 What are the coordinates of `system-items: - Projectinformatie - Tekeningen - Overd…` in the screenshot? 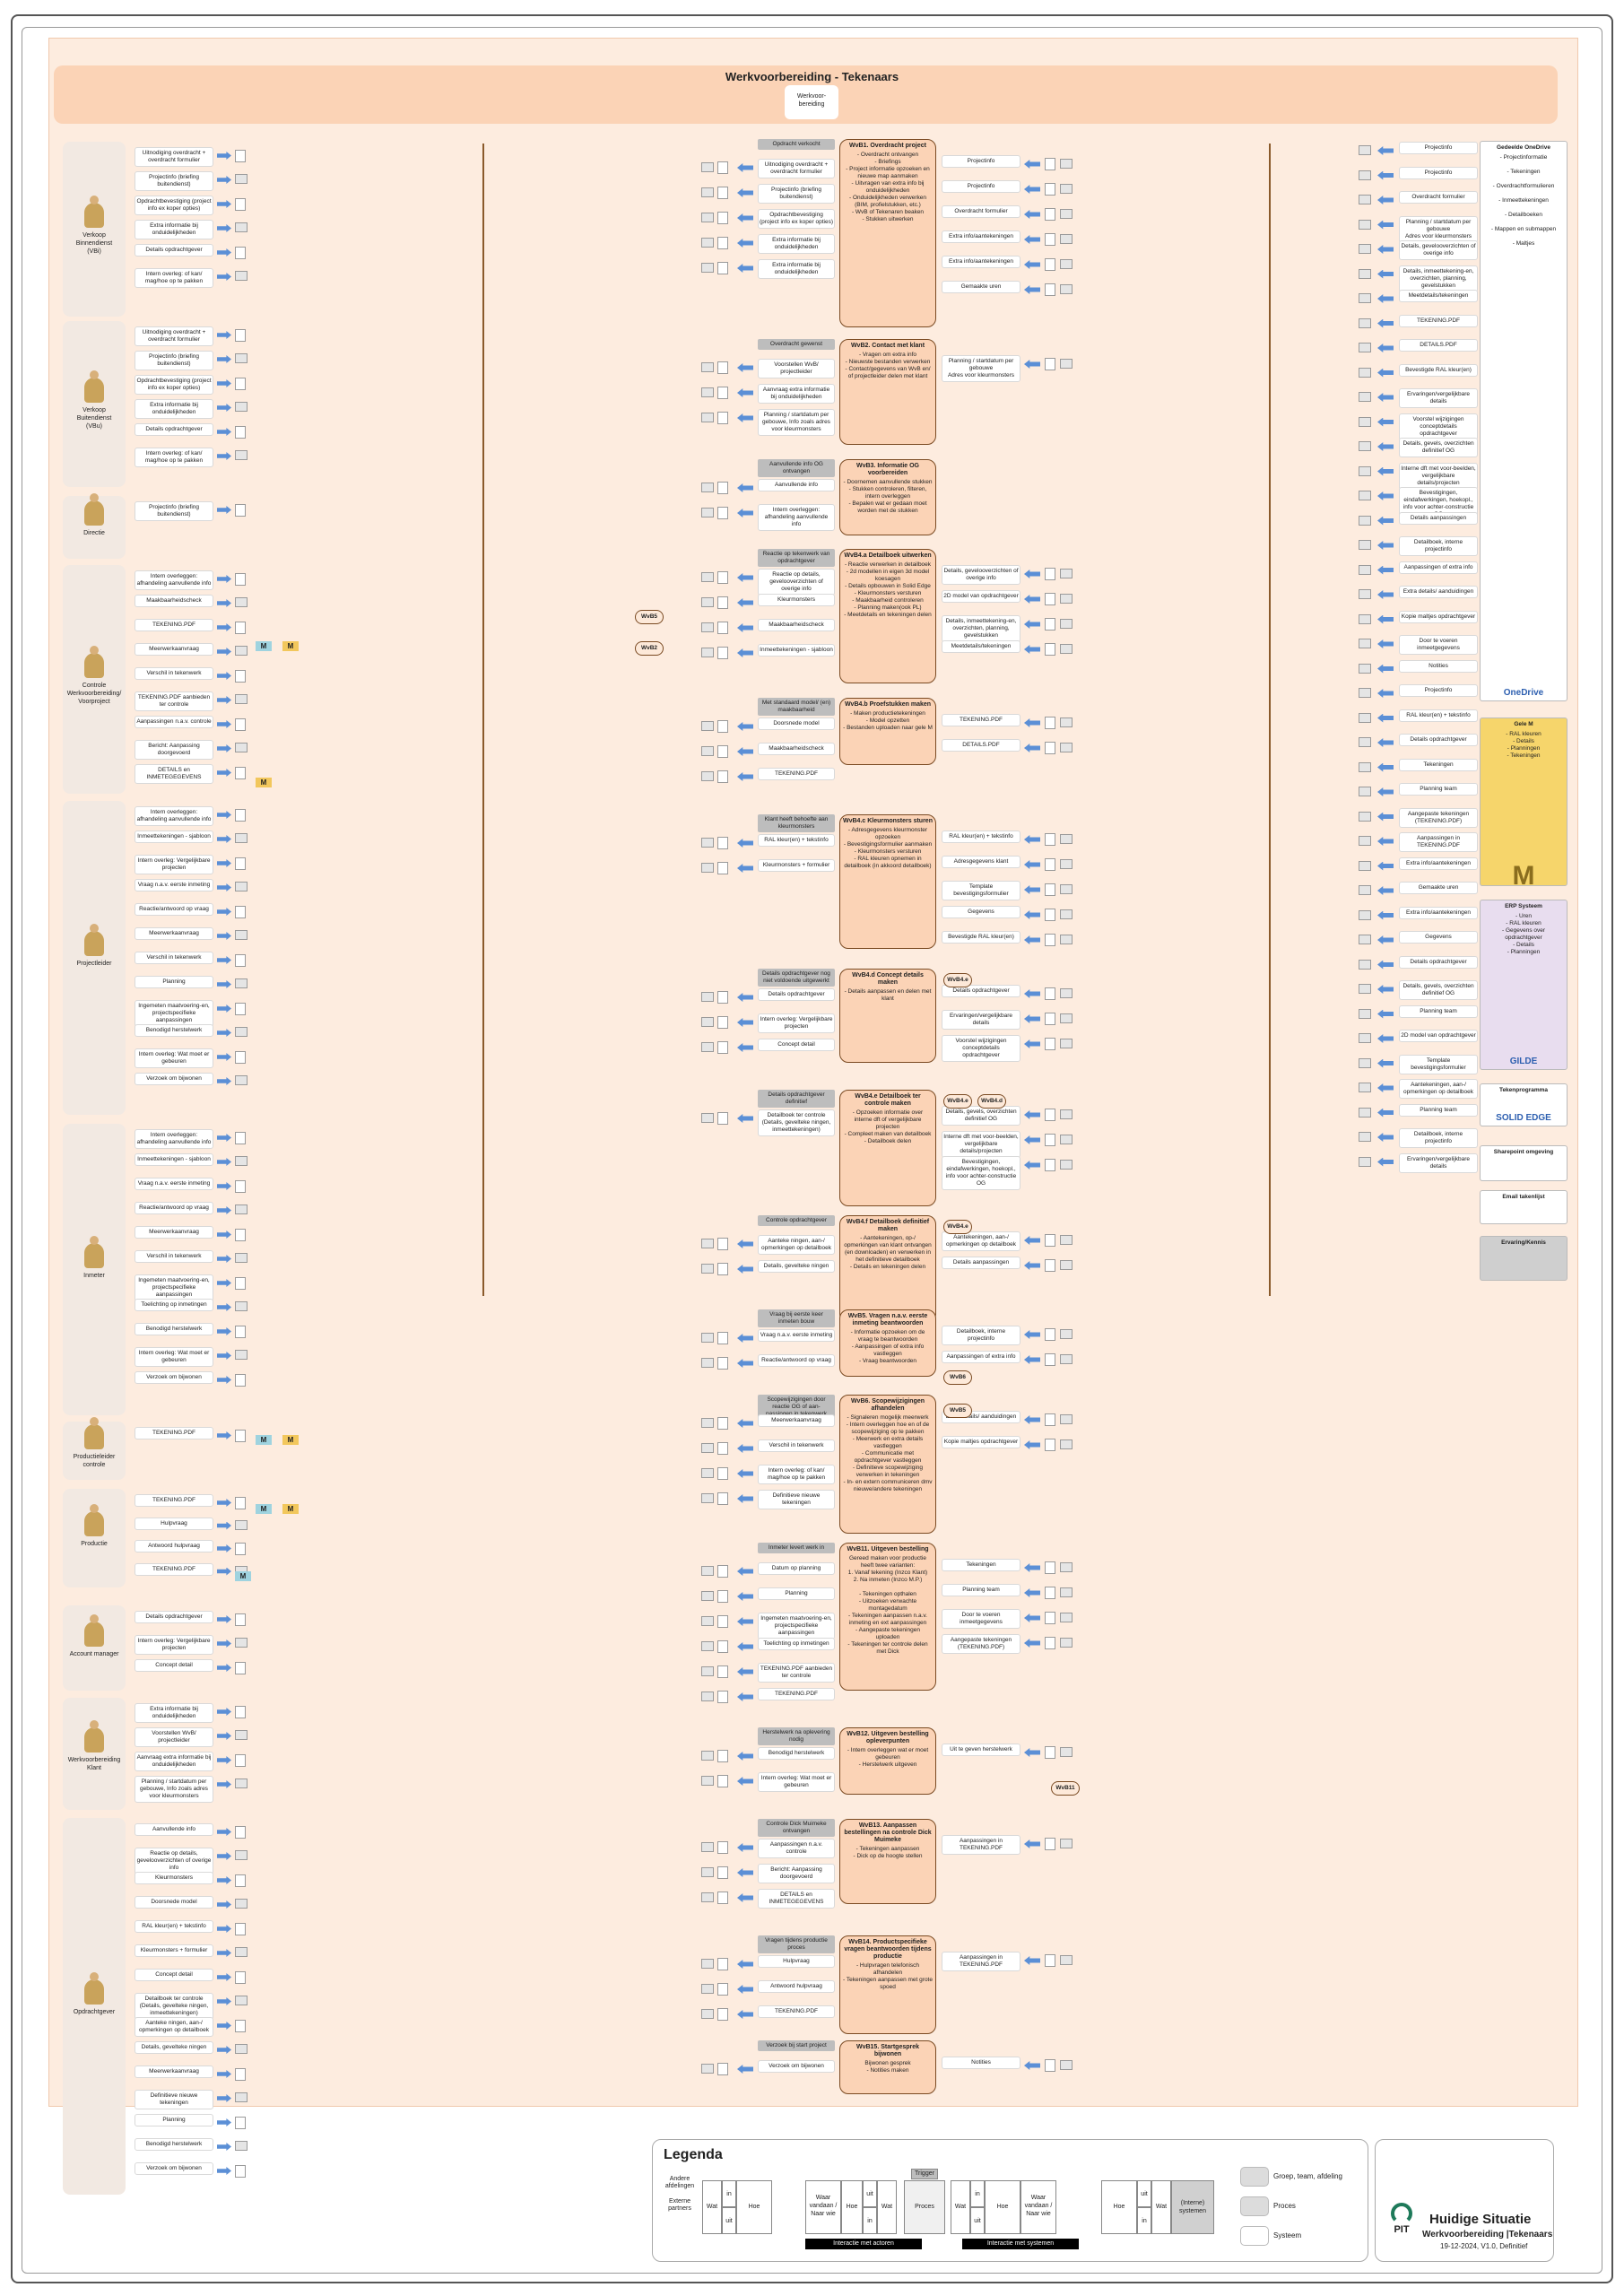 It's located at (1523, 200).